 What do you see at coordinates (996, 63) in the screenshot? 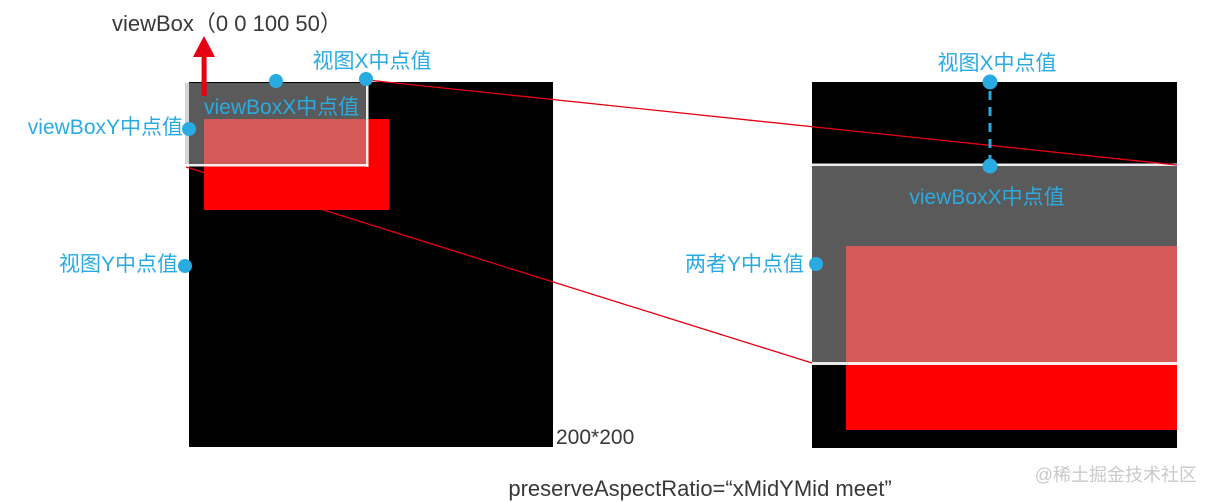
I see `right-view-x-mid-label: 视图X中点值` at bounding box center [996, 63].